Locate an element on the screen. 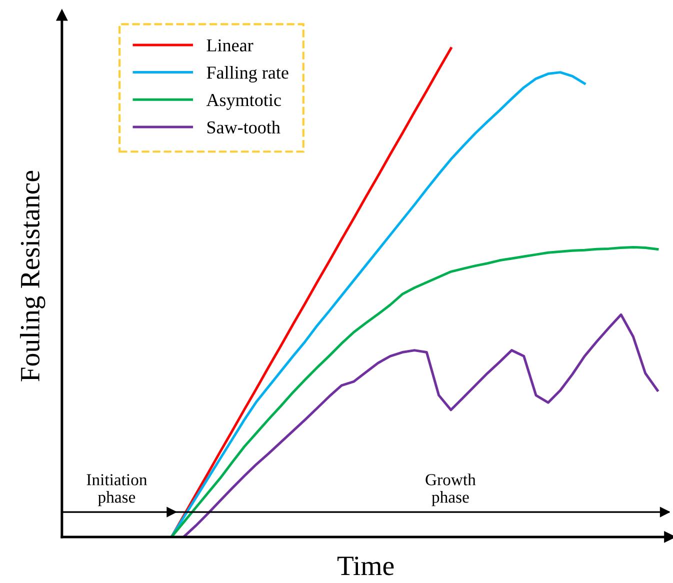 The height and width of the screenshot is (583, 673). legend-label: Asymtotic is located at coordinates (243, 102).